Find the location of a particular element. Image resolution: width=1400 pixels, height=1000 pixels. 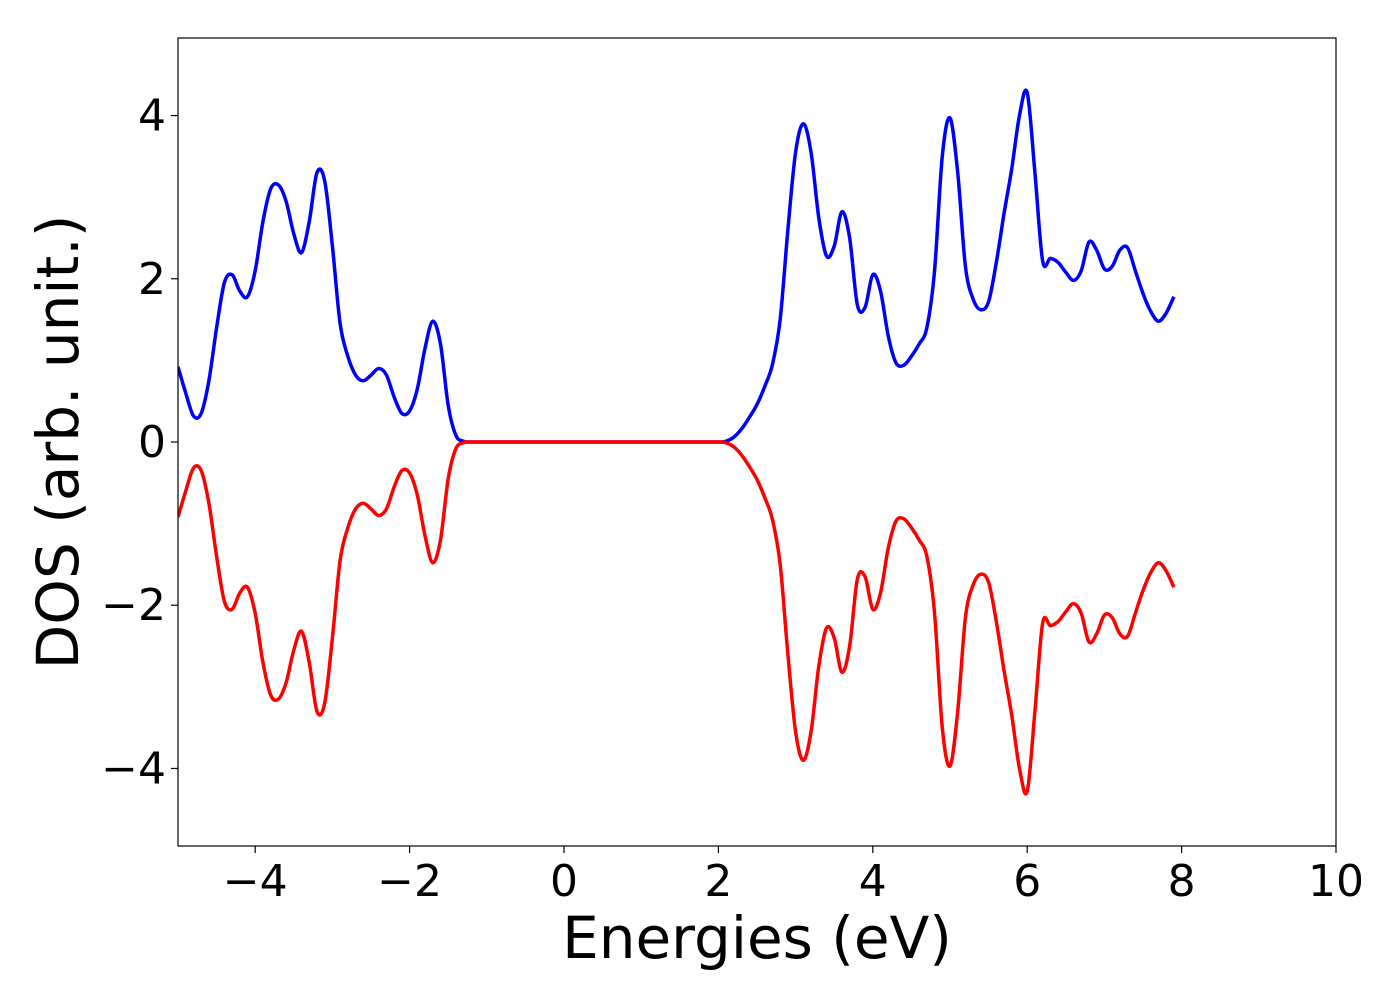

x-tick-label: 4 is located at coordinates (873, 881).